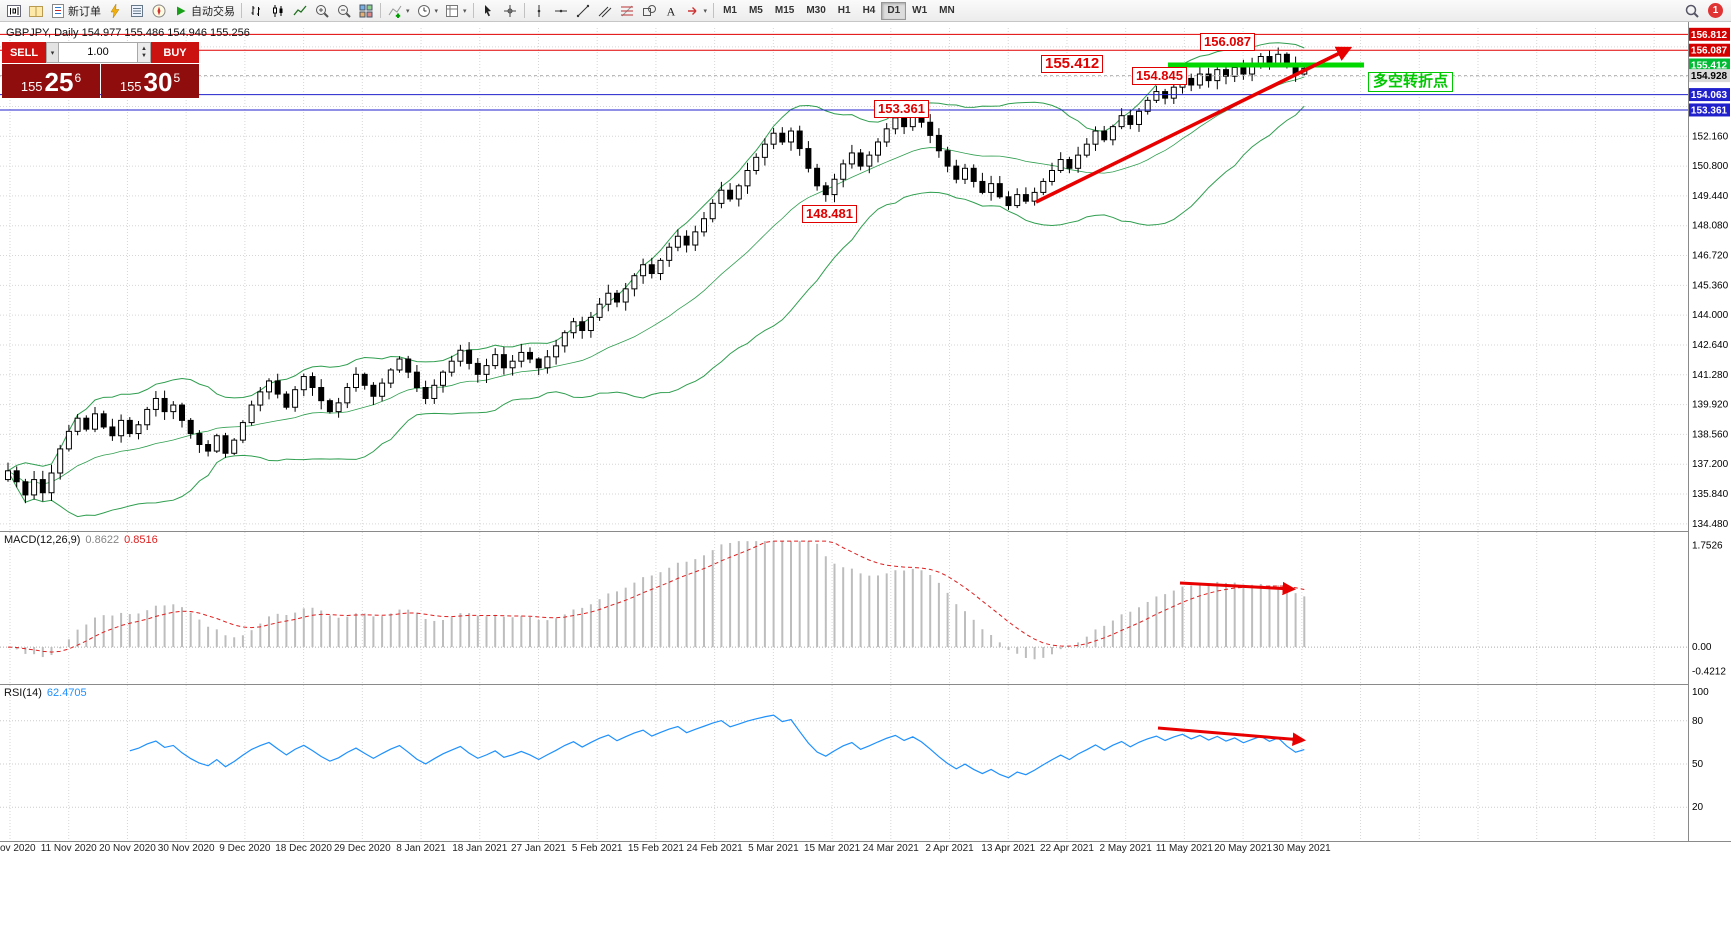 The height and width of the screenshot is (945, 1731). I want to click on timeframe-m1-button: M1, so click(730, 11).